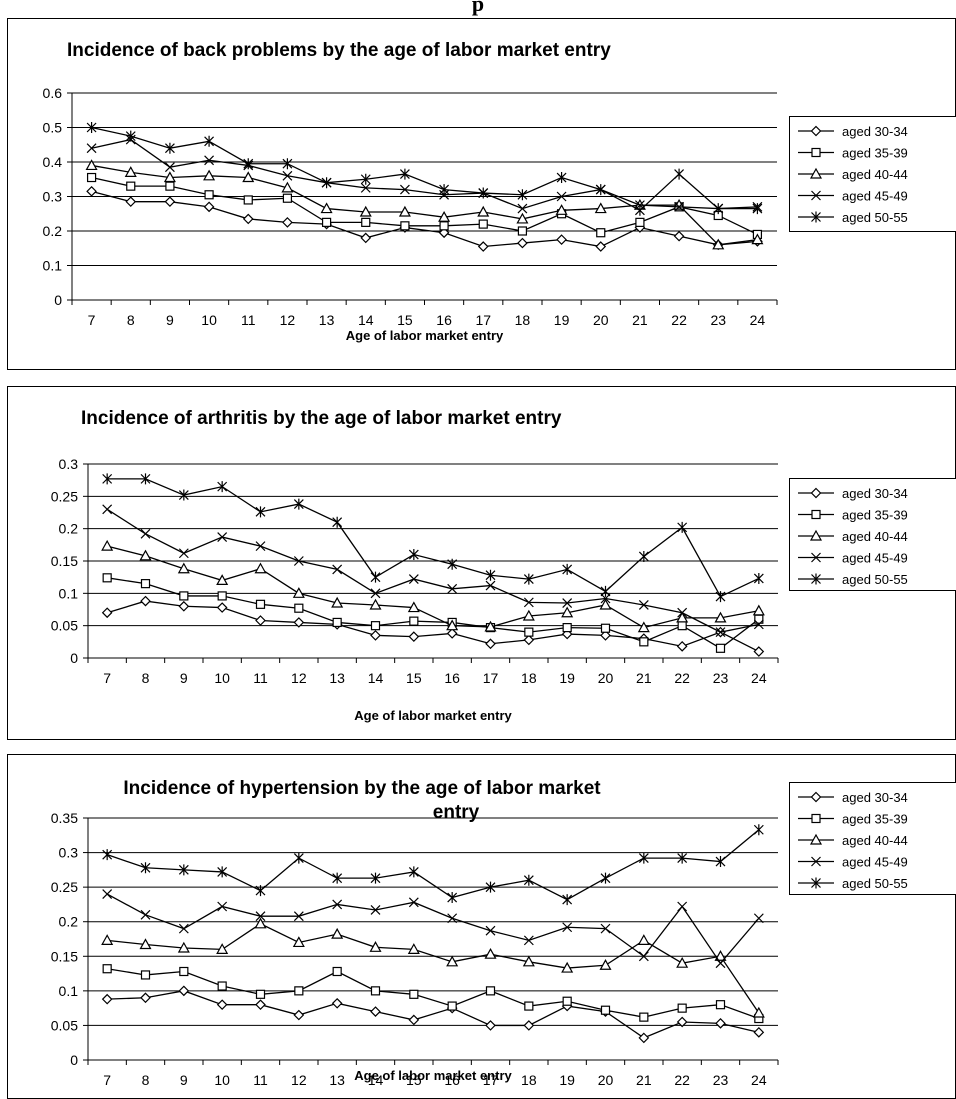  What do you see at coordinates (92, 320) in the screenshot?
I see `x-tick-label: 7` at bounding box center [92, 320].